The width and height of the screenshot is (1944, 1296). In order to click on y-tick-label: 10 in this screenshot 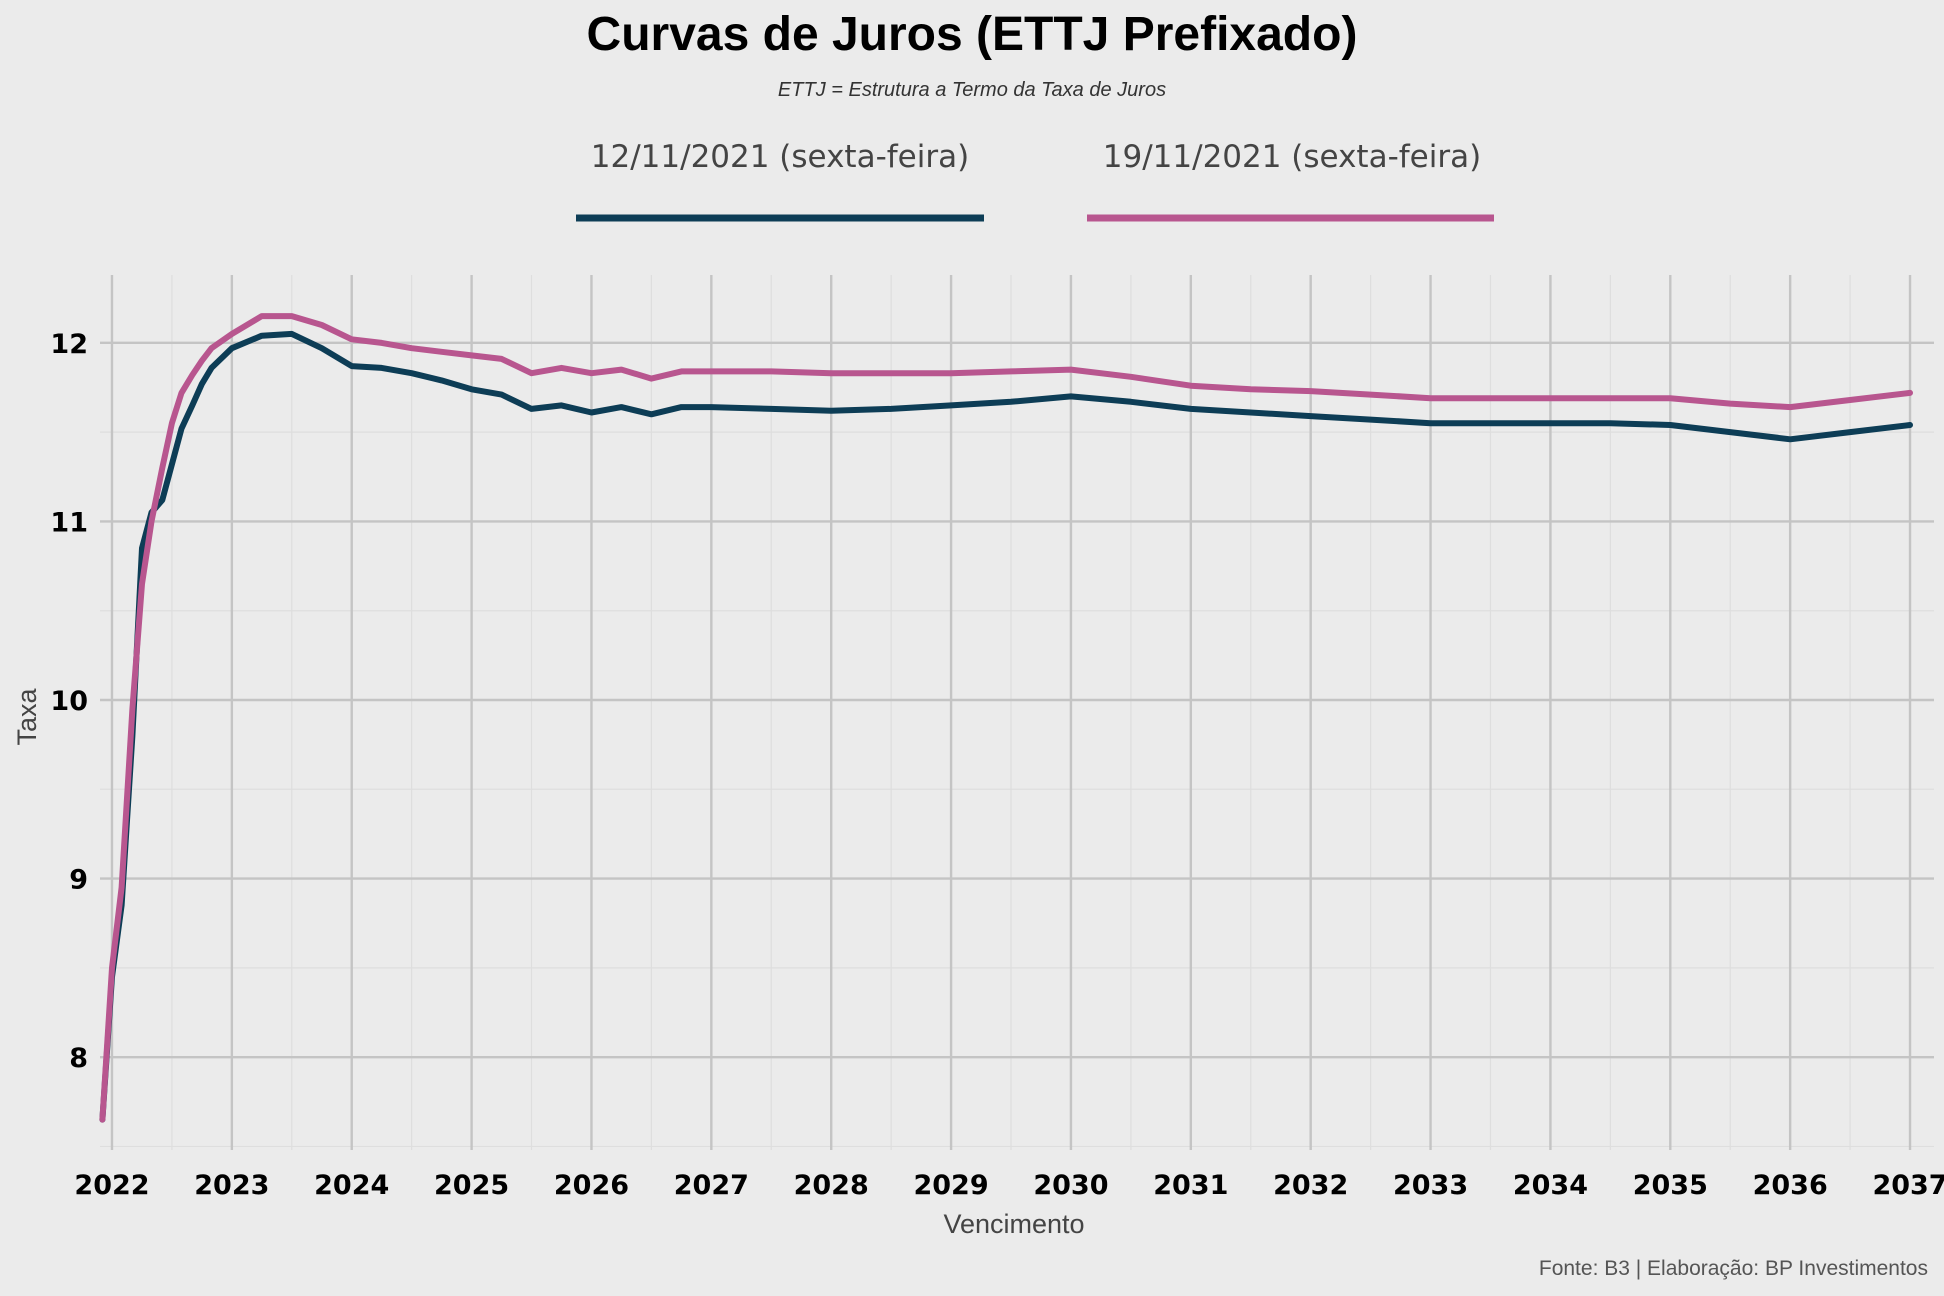, I will do `click(69, 701)`.